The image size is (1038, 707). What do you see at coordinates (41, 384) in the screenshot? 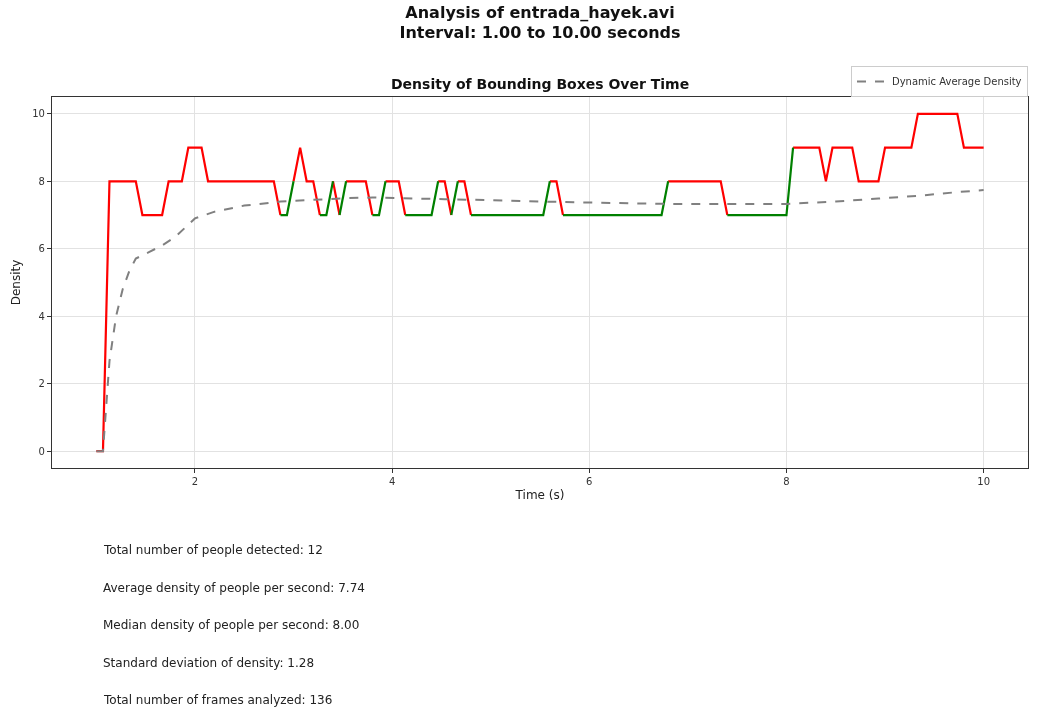
I see `y-tick-label: 2` at bounding box center [41, 384].